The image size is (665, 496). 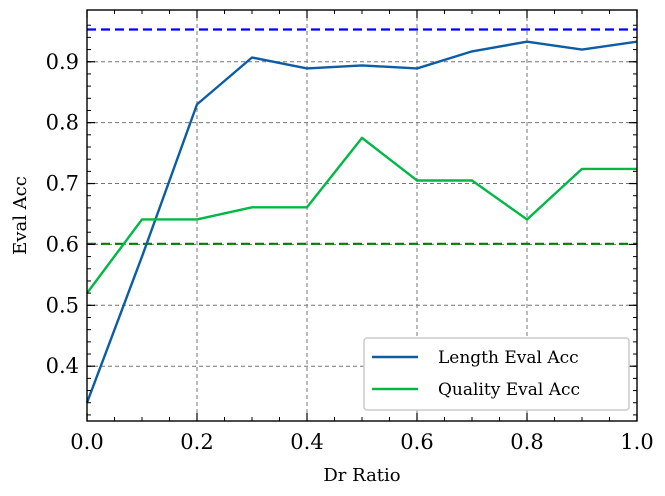 What do you see at coordinates (416, 442) in the screenshot?
I see `x-tick-label: 0.6` at bounding box center [416, 442].